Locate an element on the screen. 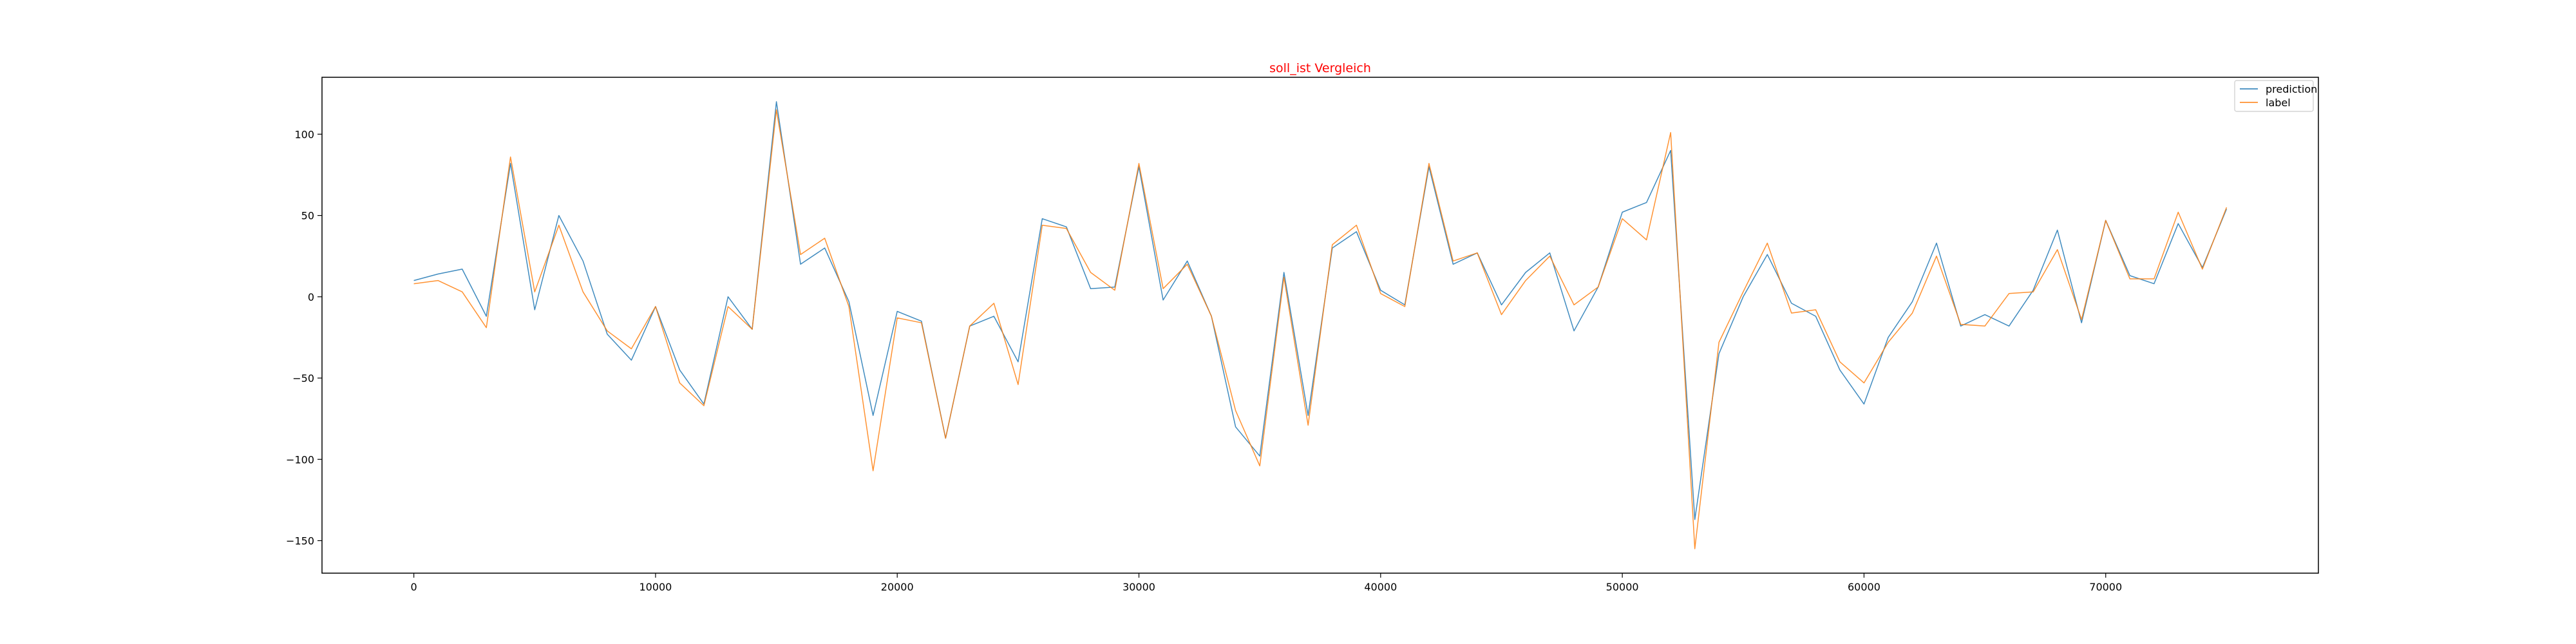 Image resolution: width=2576 pixels, height=644 pixels. x-tick-label: 10000 is located at coordinates (655, 587).